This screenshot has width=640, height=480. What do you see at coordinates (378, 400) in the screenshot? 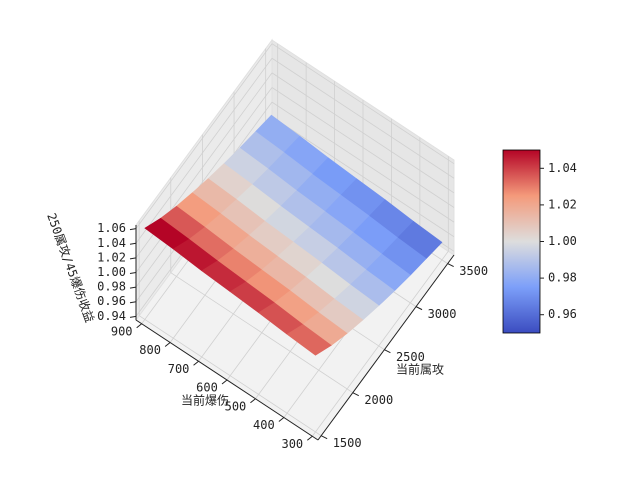
I see `x-tick-label: 2000` at bounding box center [378, 400].